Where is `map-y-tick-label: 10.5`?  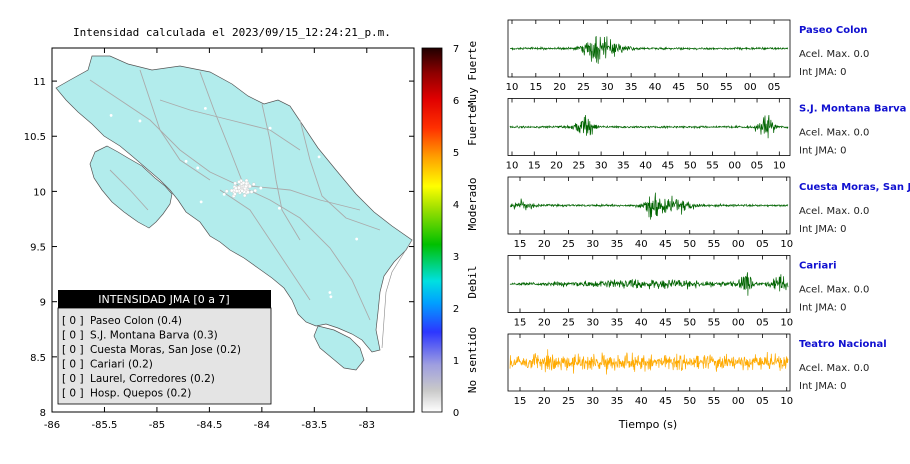 map-y-tick-label: 10.5 is located at coordinates (35, 137).